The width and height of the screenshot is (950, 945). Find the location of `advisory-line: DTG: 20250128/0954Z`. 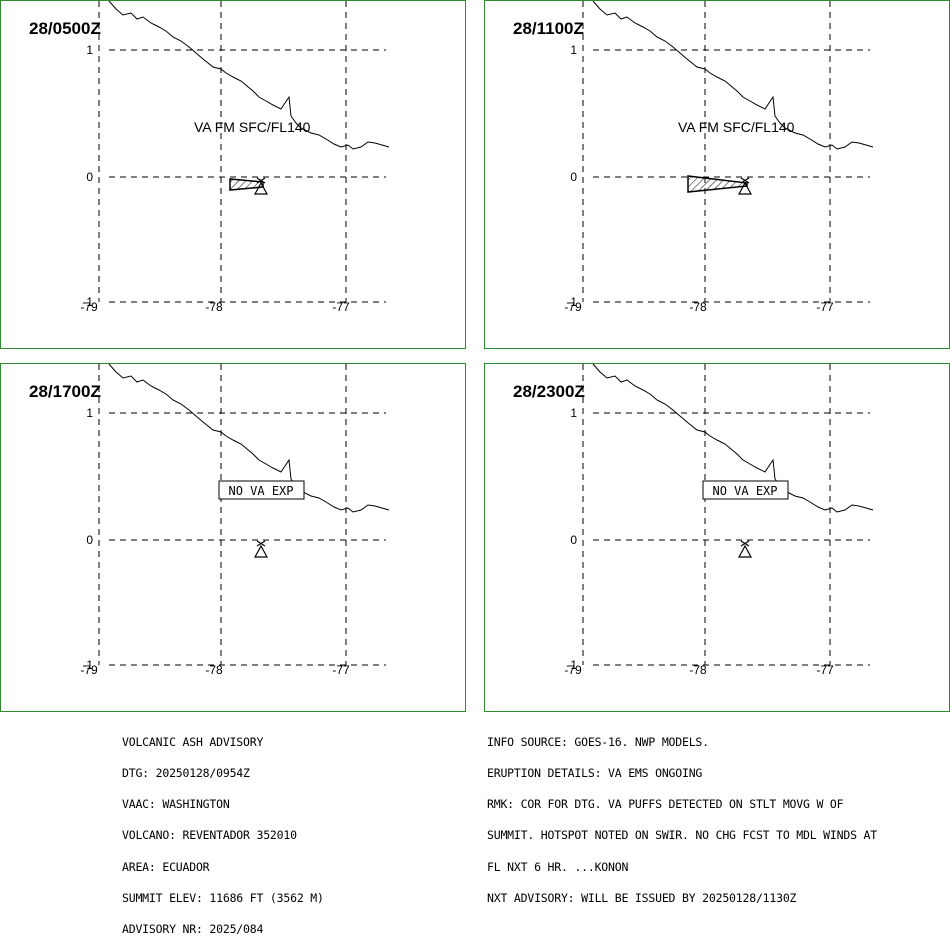

advisory-line: DTG: 20250128/0954Z is located at coordinates (186, 773).